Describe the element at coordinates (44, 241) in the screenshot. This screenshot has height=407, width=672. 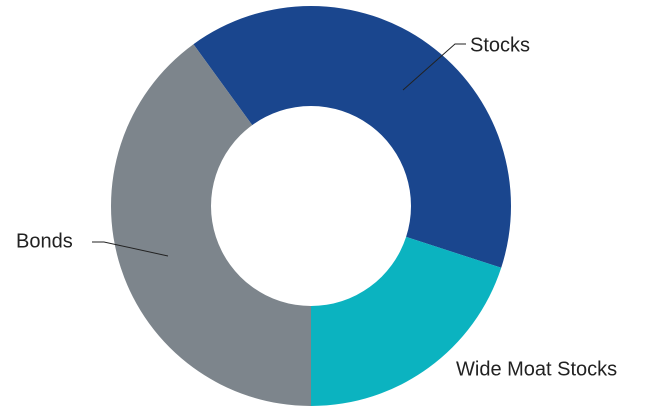
I see `slice-label: Bonds` at that location.